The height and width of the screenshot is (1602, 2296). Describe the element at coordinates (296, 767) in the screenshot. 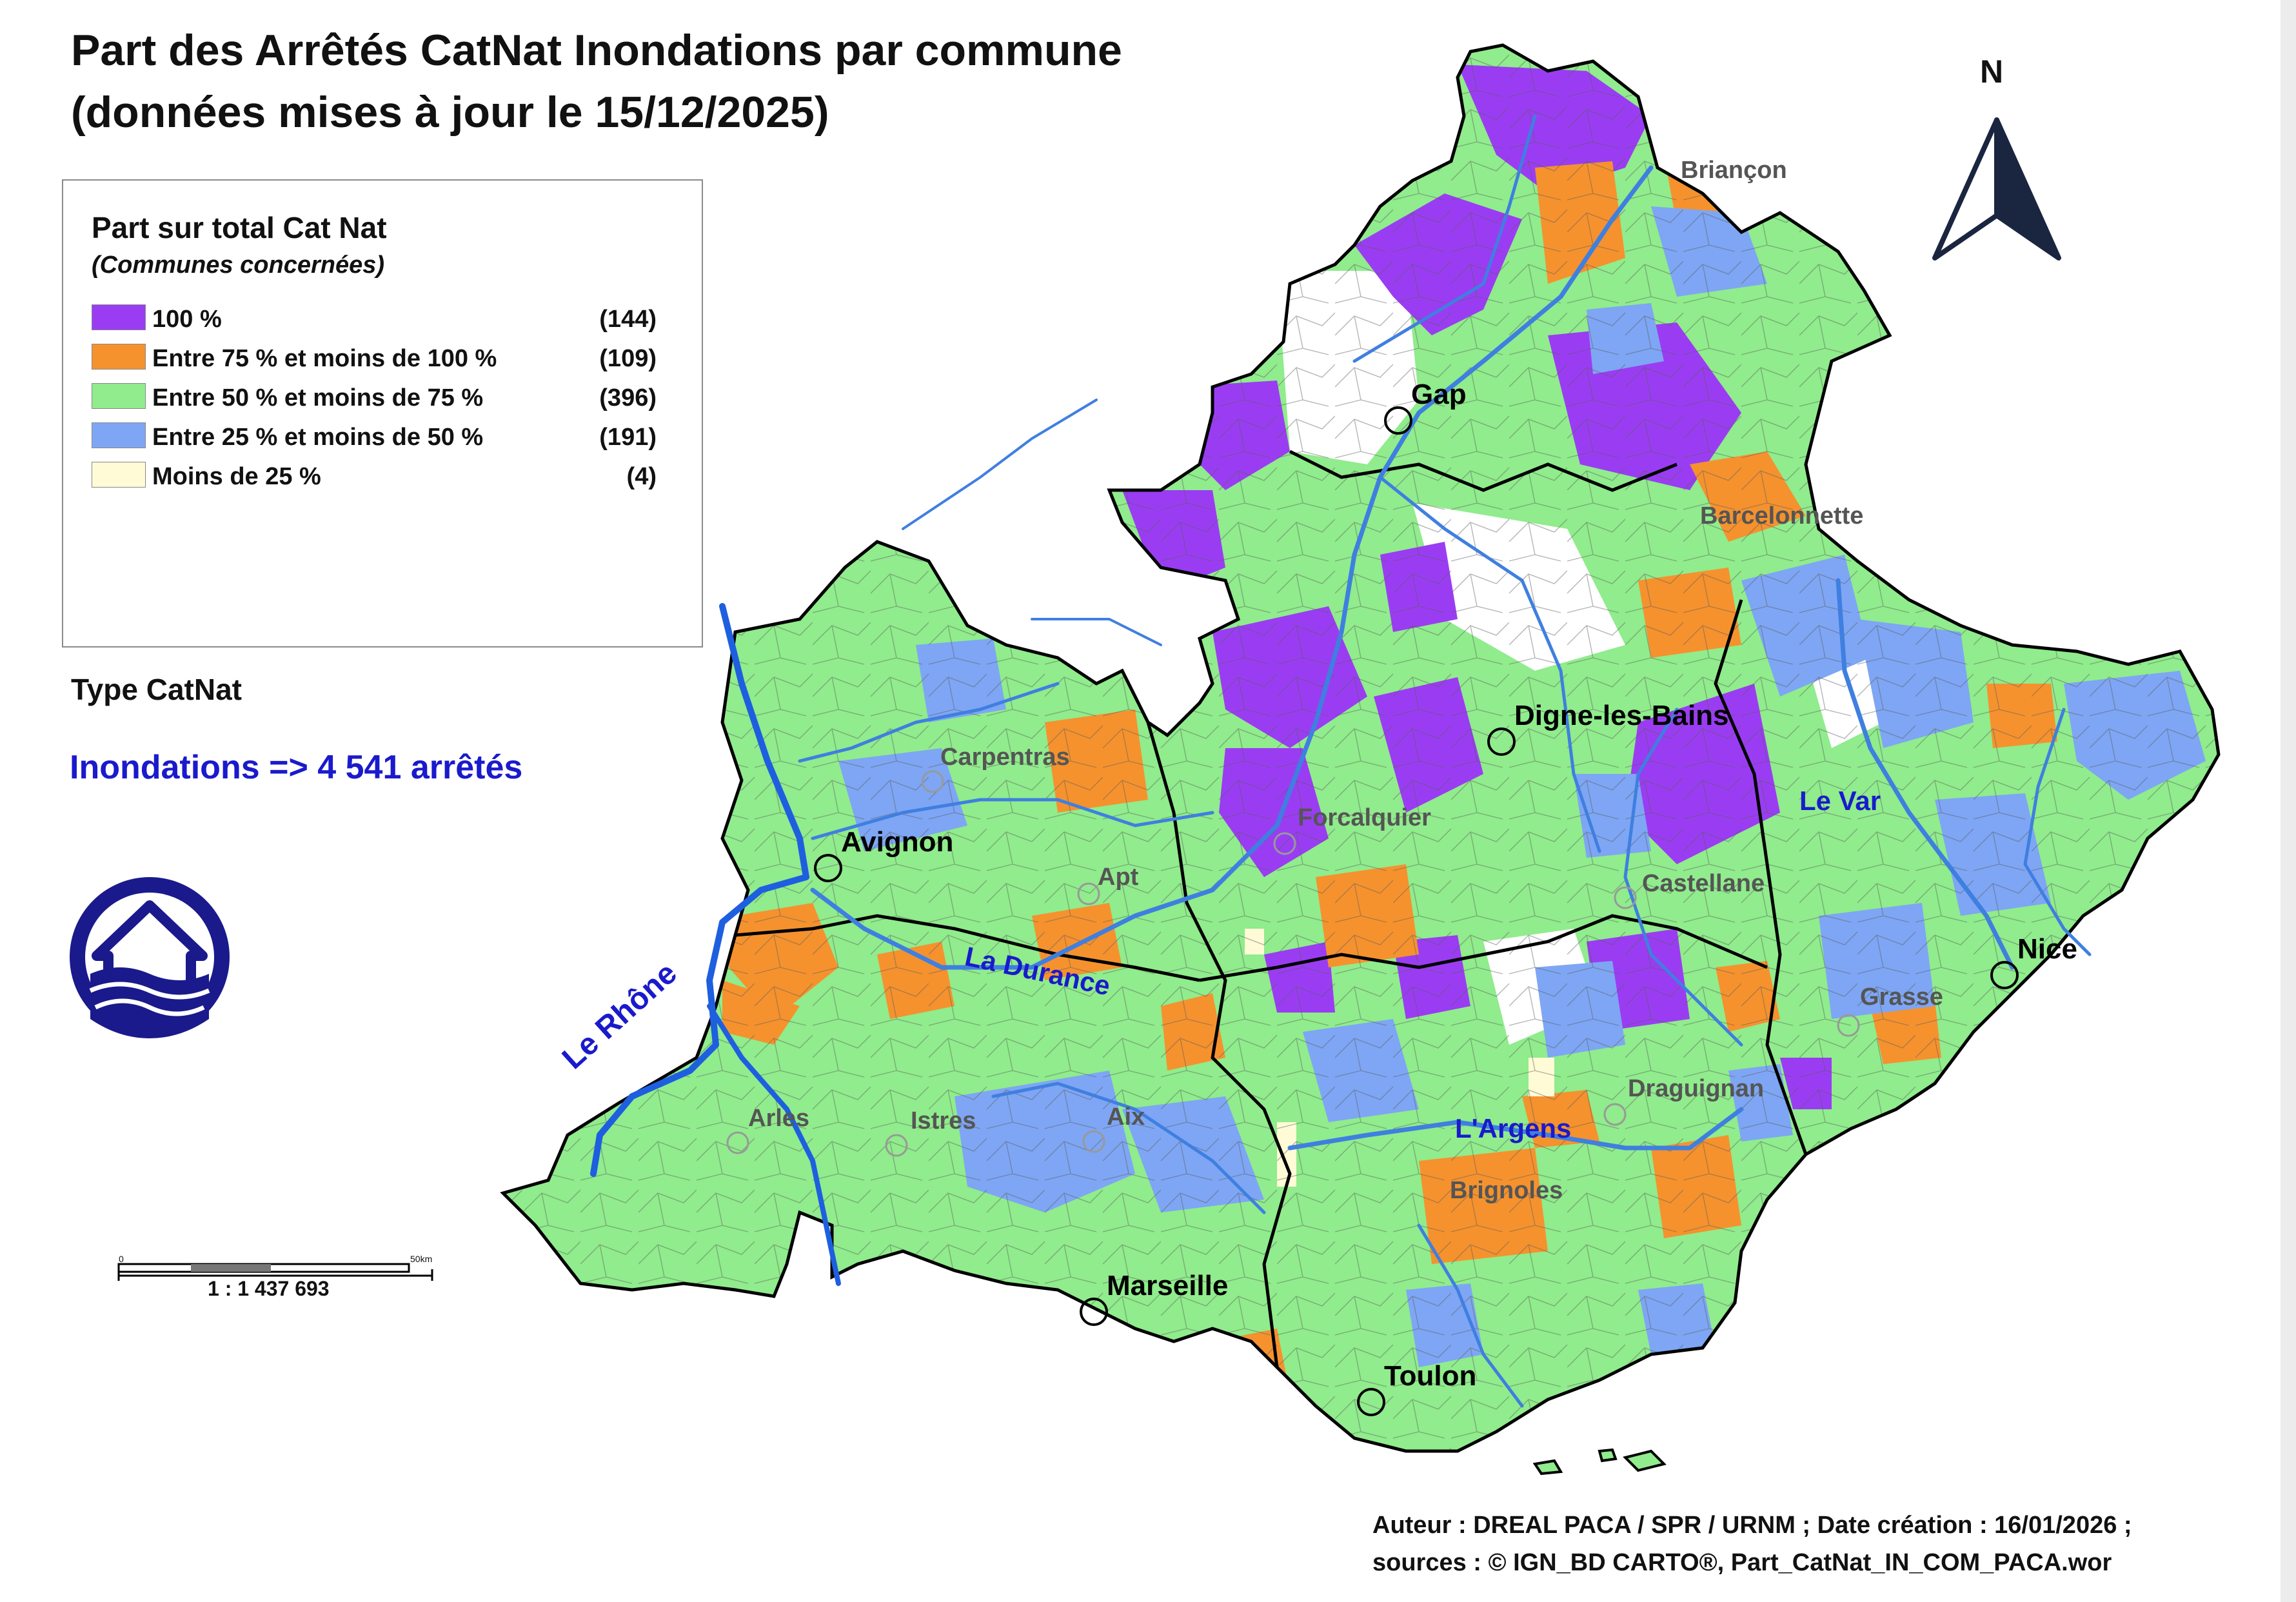

I see `type-catnat-value: Inondations => 4 541 arrêtés` at that location.